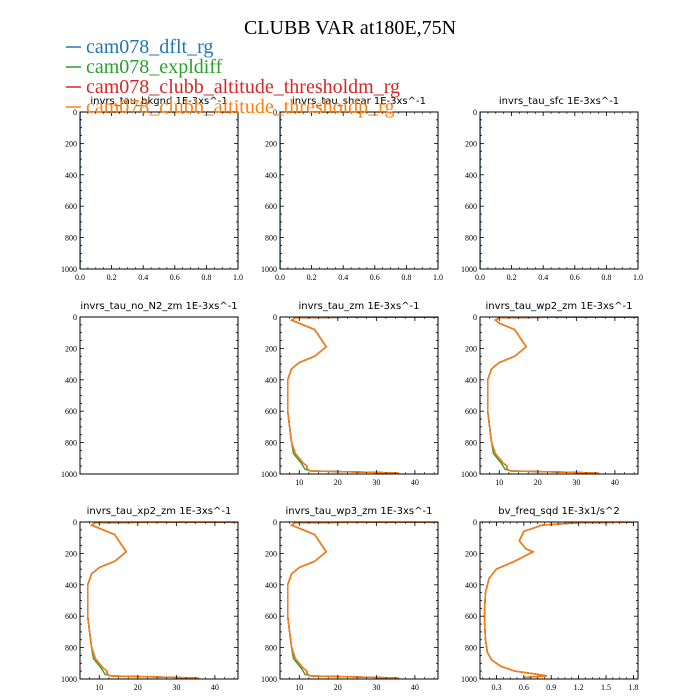  What do you see at coordinates (243, 87) in the screenshot?
I see `legend-label: cam078_clubb_altitude_thresholdm_rg` at bounding box center [243, 87].